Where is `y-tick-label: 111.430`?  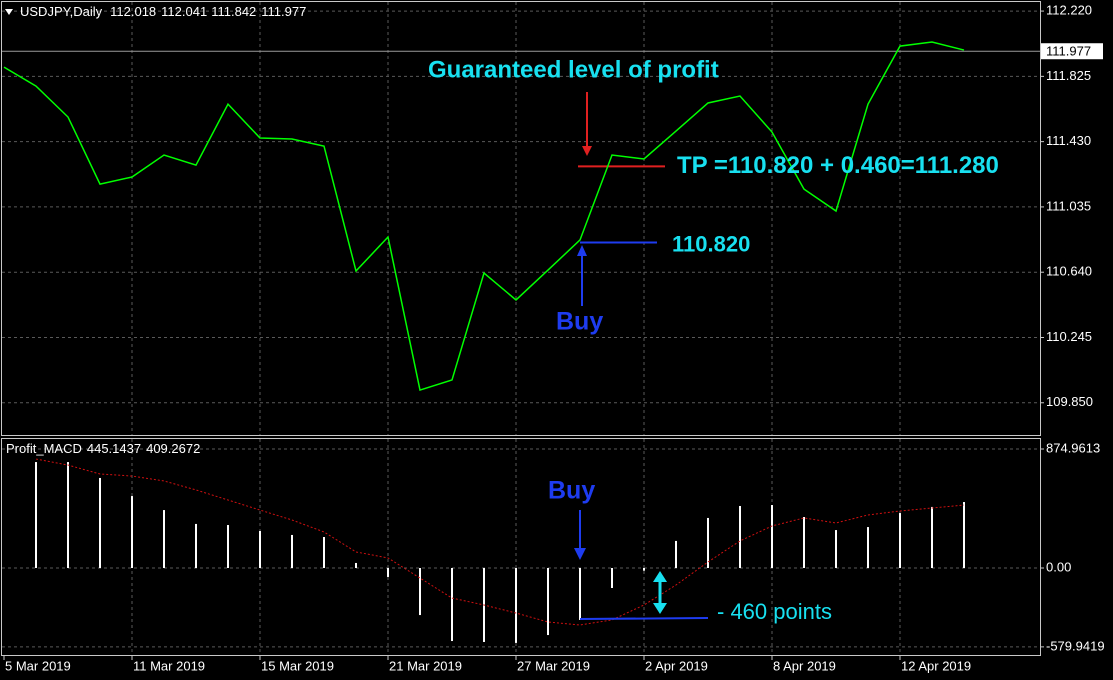
y-tick-label: 111.430 is located at coordinates (1068, 140).